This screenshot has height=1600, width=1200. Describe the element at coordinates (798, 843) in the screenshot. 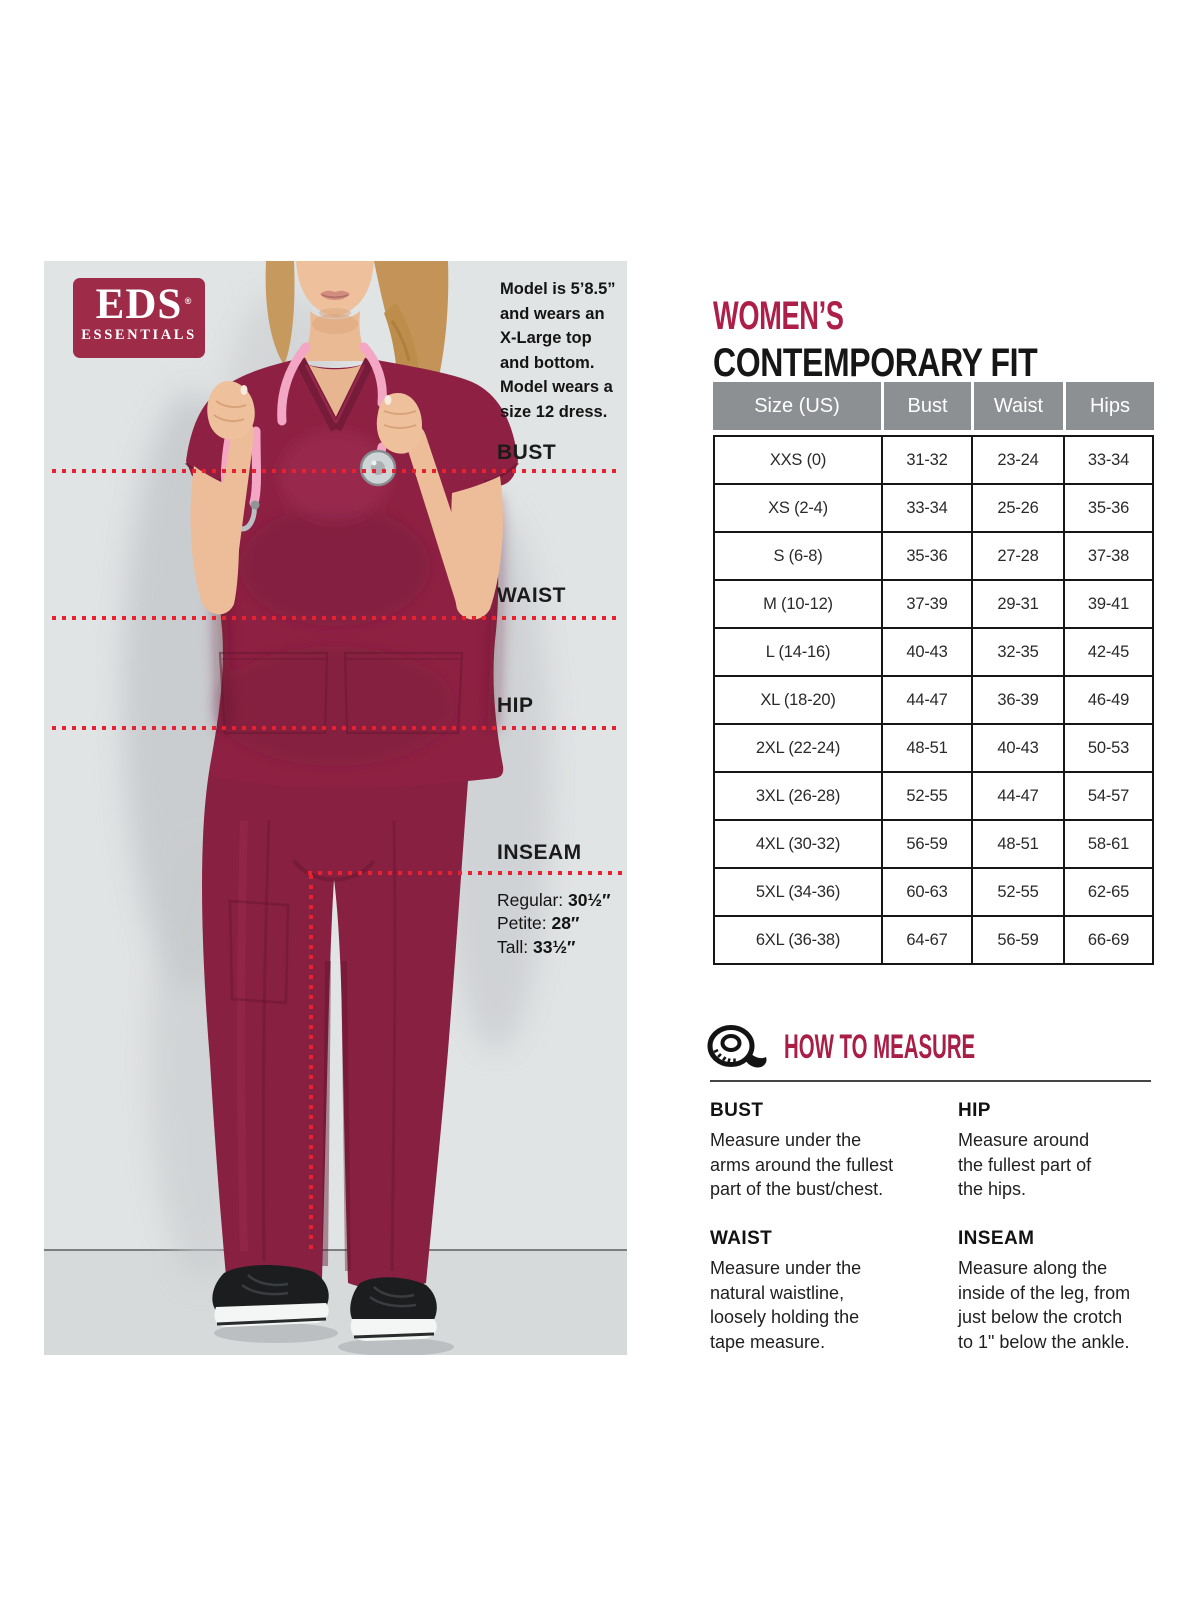

I see `size-cell: 4XL (30-32)` at that location.